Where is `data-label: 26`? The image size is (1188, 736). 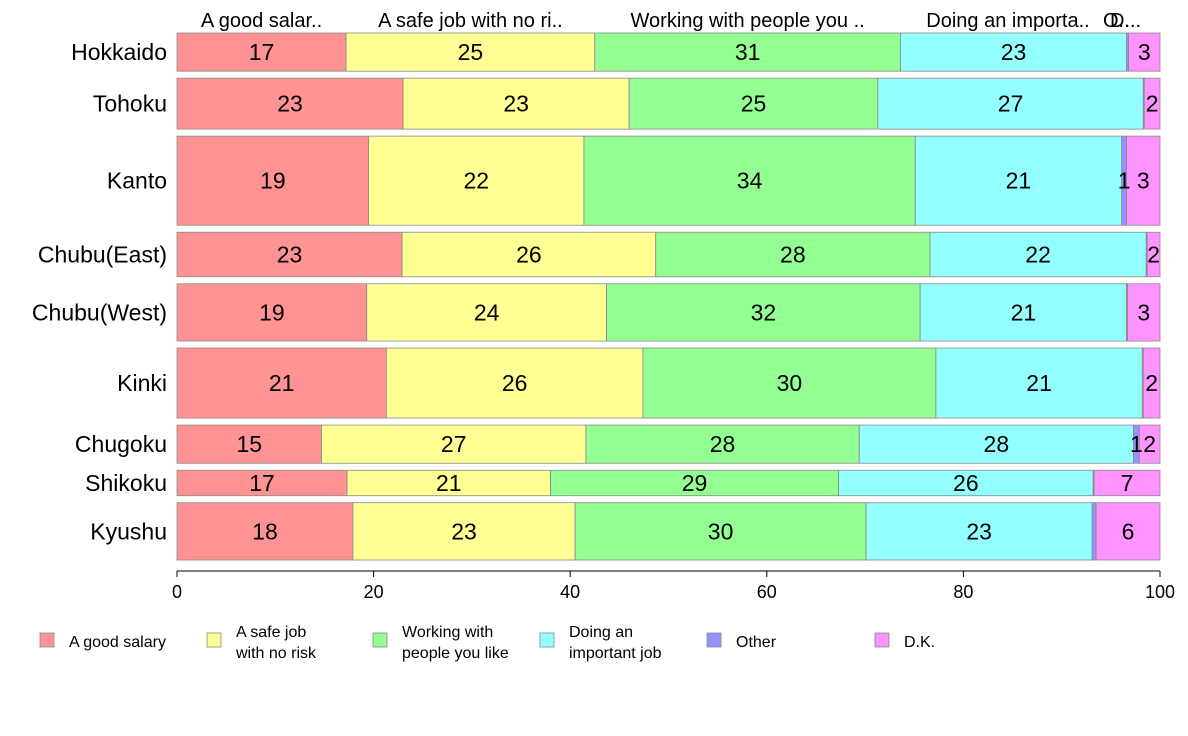 data-label: 26 is located at coordinates (966, 483).